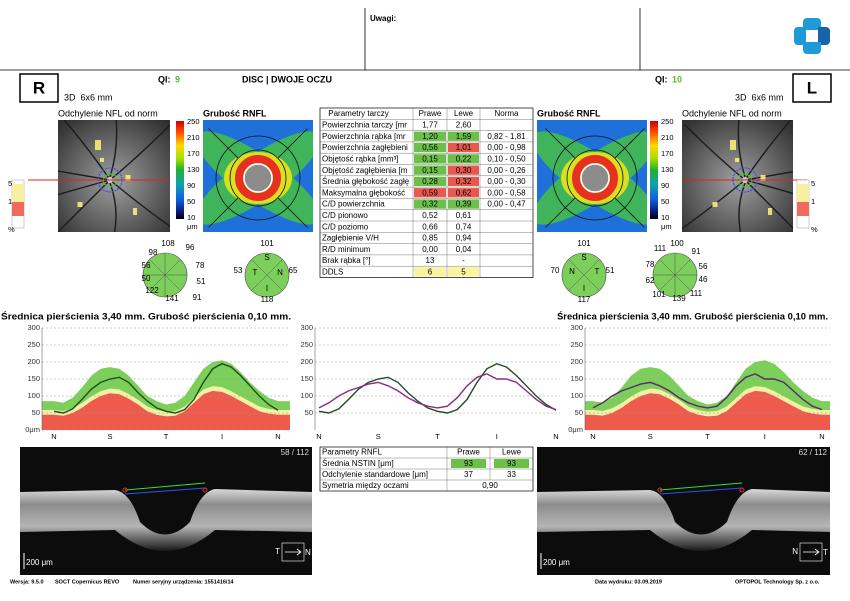 Image resolution: width=850 pixels, height=601 pixels. I want to click on deviation-tick-label: 5, so click(10, 183).